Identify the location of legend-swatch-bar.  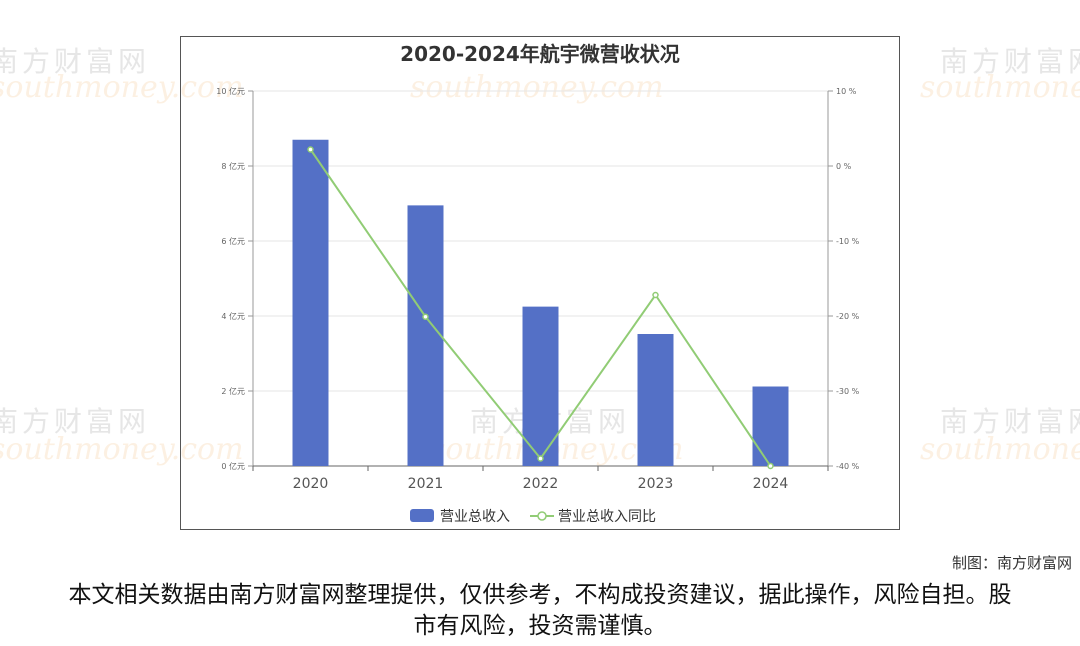
(422, 515).